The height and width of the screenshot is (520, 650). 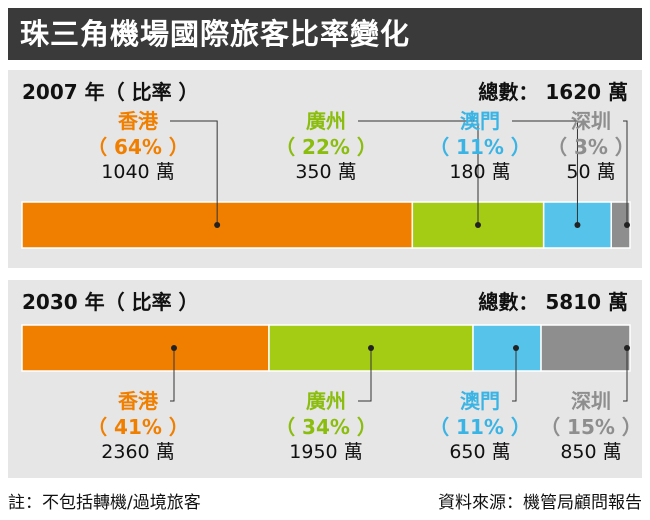 What do you see at coordinates (591, 147) in the screenshot?
I see `percent-label-2007-4: （ 3% ）` at bounding box center [591, 147].